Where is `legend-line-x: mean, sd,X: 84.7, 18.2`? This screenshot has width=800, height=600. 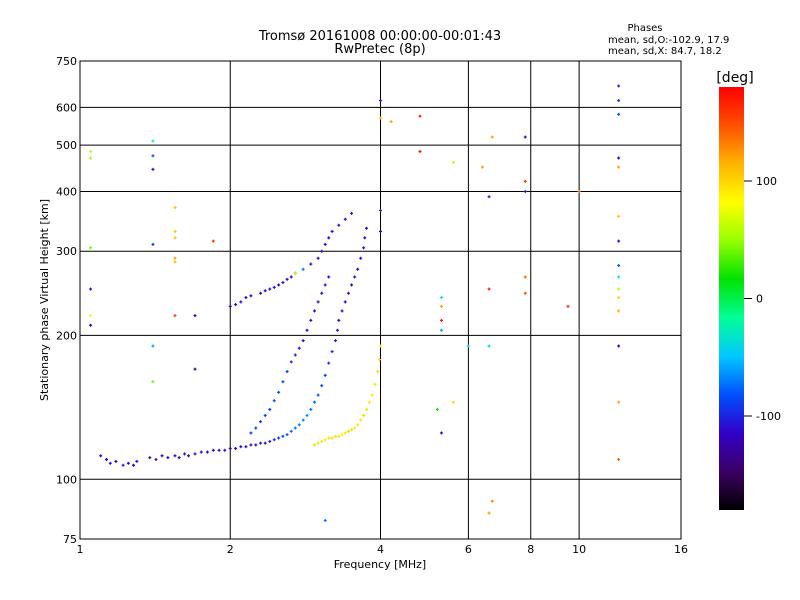 legend-line-x: mean, sd,X: 84.7, 18.2 is located at coordinates (665, 51).